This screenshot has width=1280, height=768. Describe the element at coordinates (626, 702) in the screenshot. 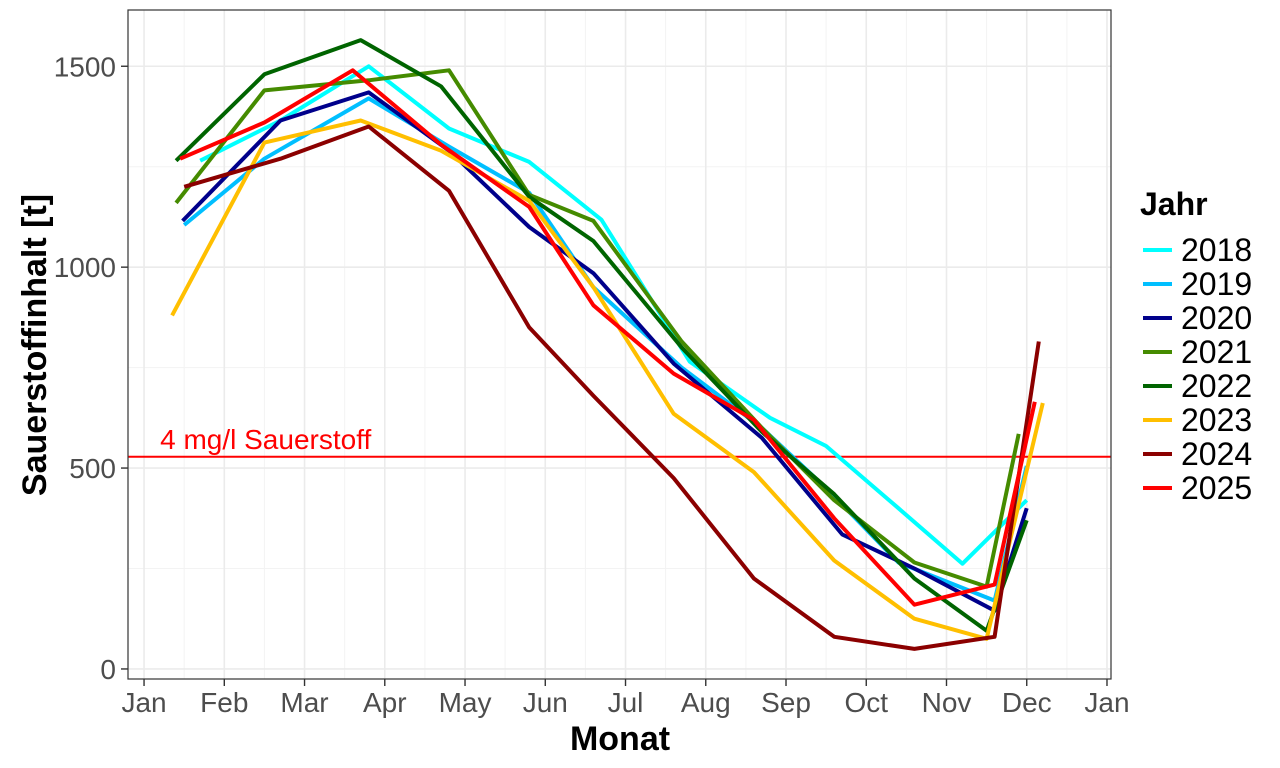

I see `x-tick-label: Jul` at that location.